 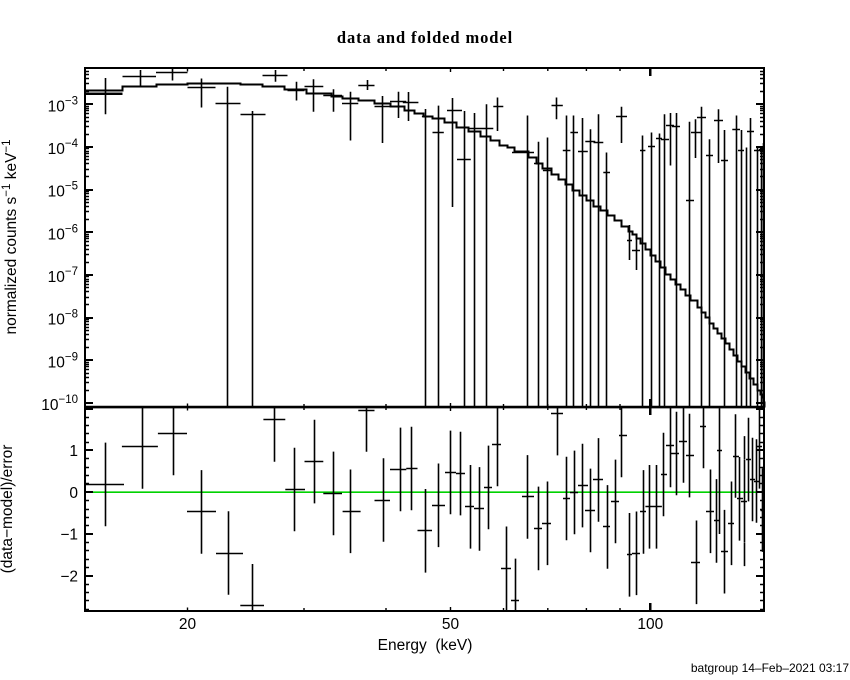 I want to click on svg-text: 0, so click(x=73, y=493).